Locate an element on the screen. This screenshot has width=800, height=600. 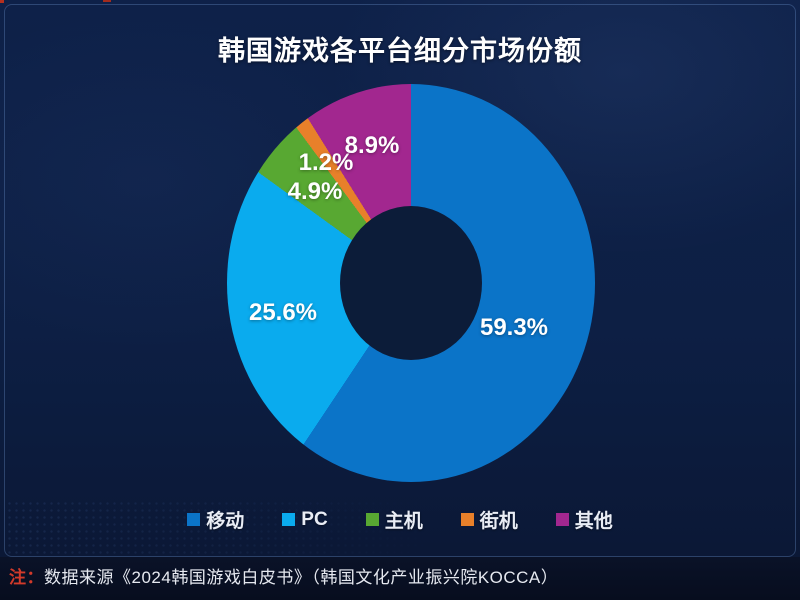
chart-title: 韩国游戏各平台细分市场份额 is located at coordinates (400, 51).